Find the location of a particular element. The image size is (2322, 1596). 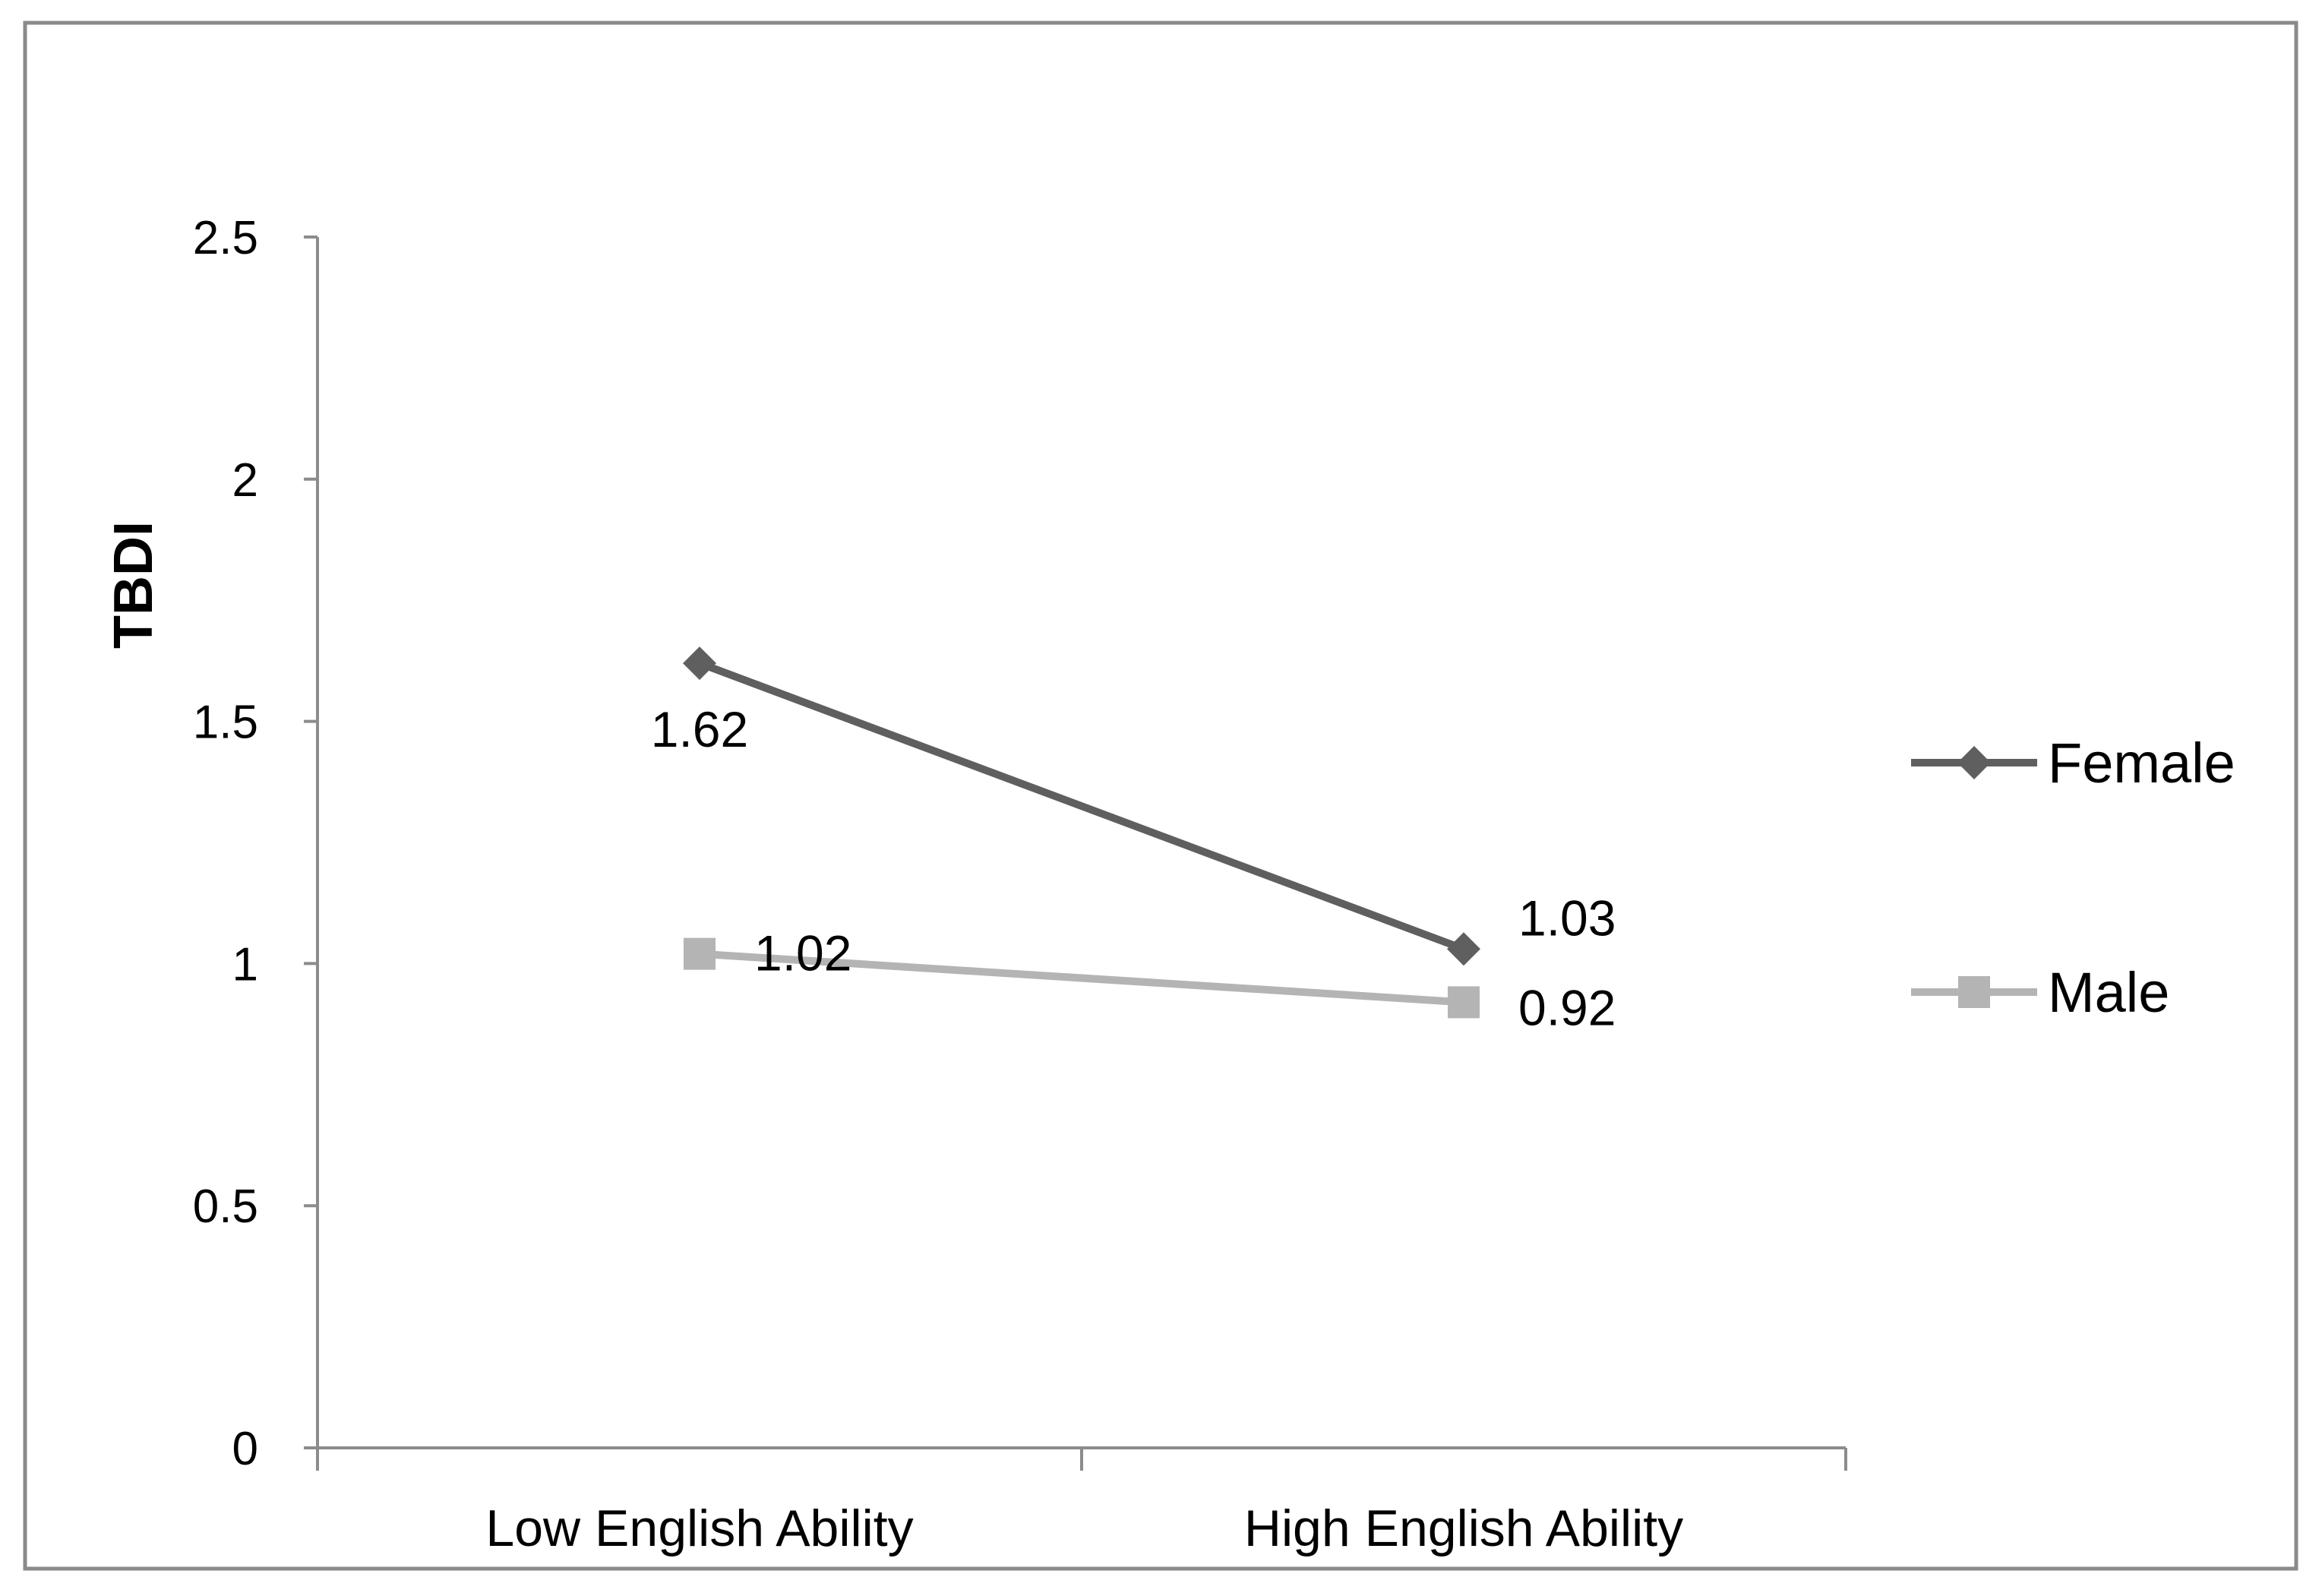

legend-label: Male is located at coordinates (2108, 992).